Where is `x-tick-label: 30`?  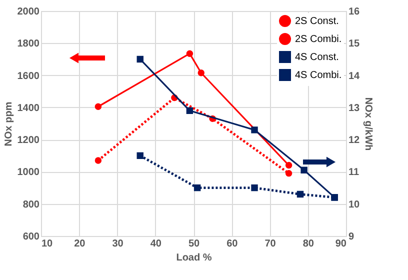 x-tick-label: 30 is located at coordinates (118, 244).